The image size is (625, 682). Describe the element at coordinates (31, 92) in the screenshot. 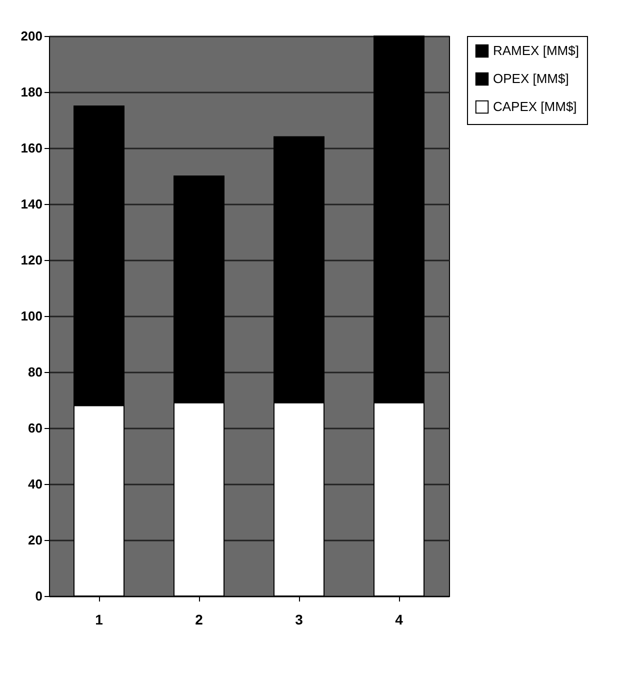

I see `y-tick-label: 180` at that location.